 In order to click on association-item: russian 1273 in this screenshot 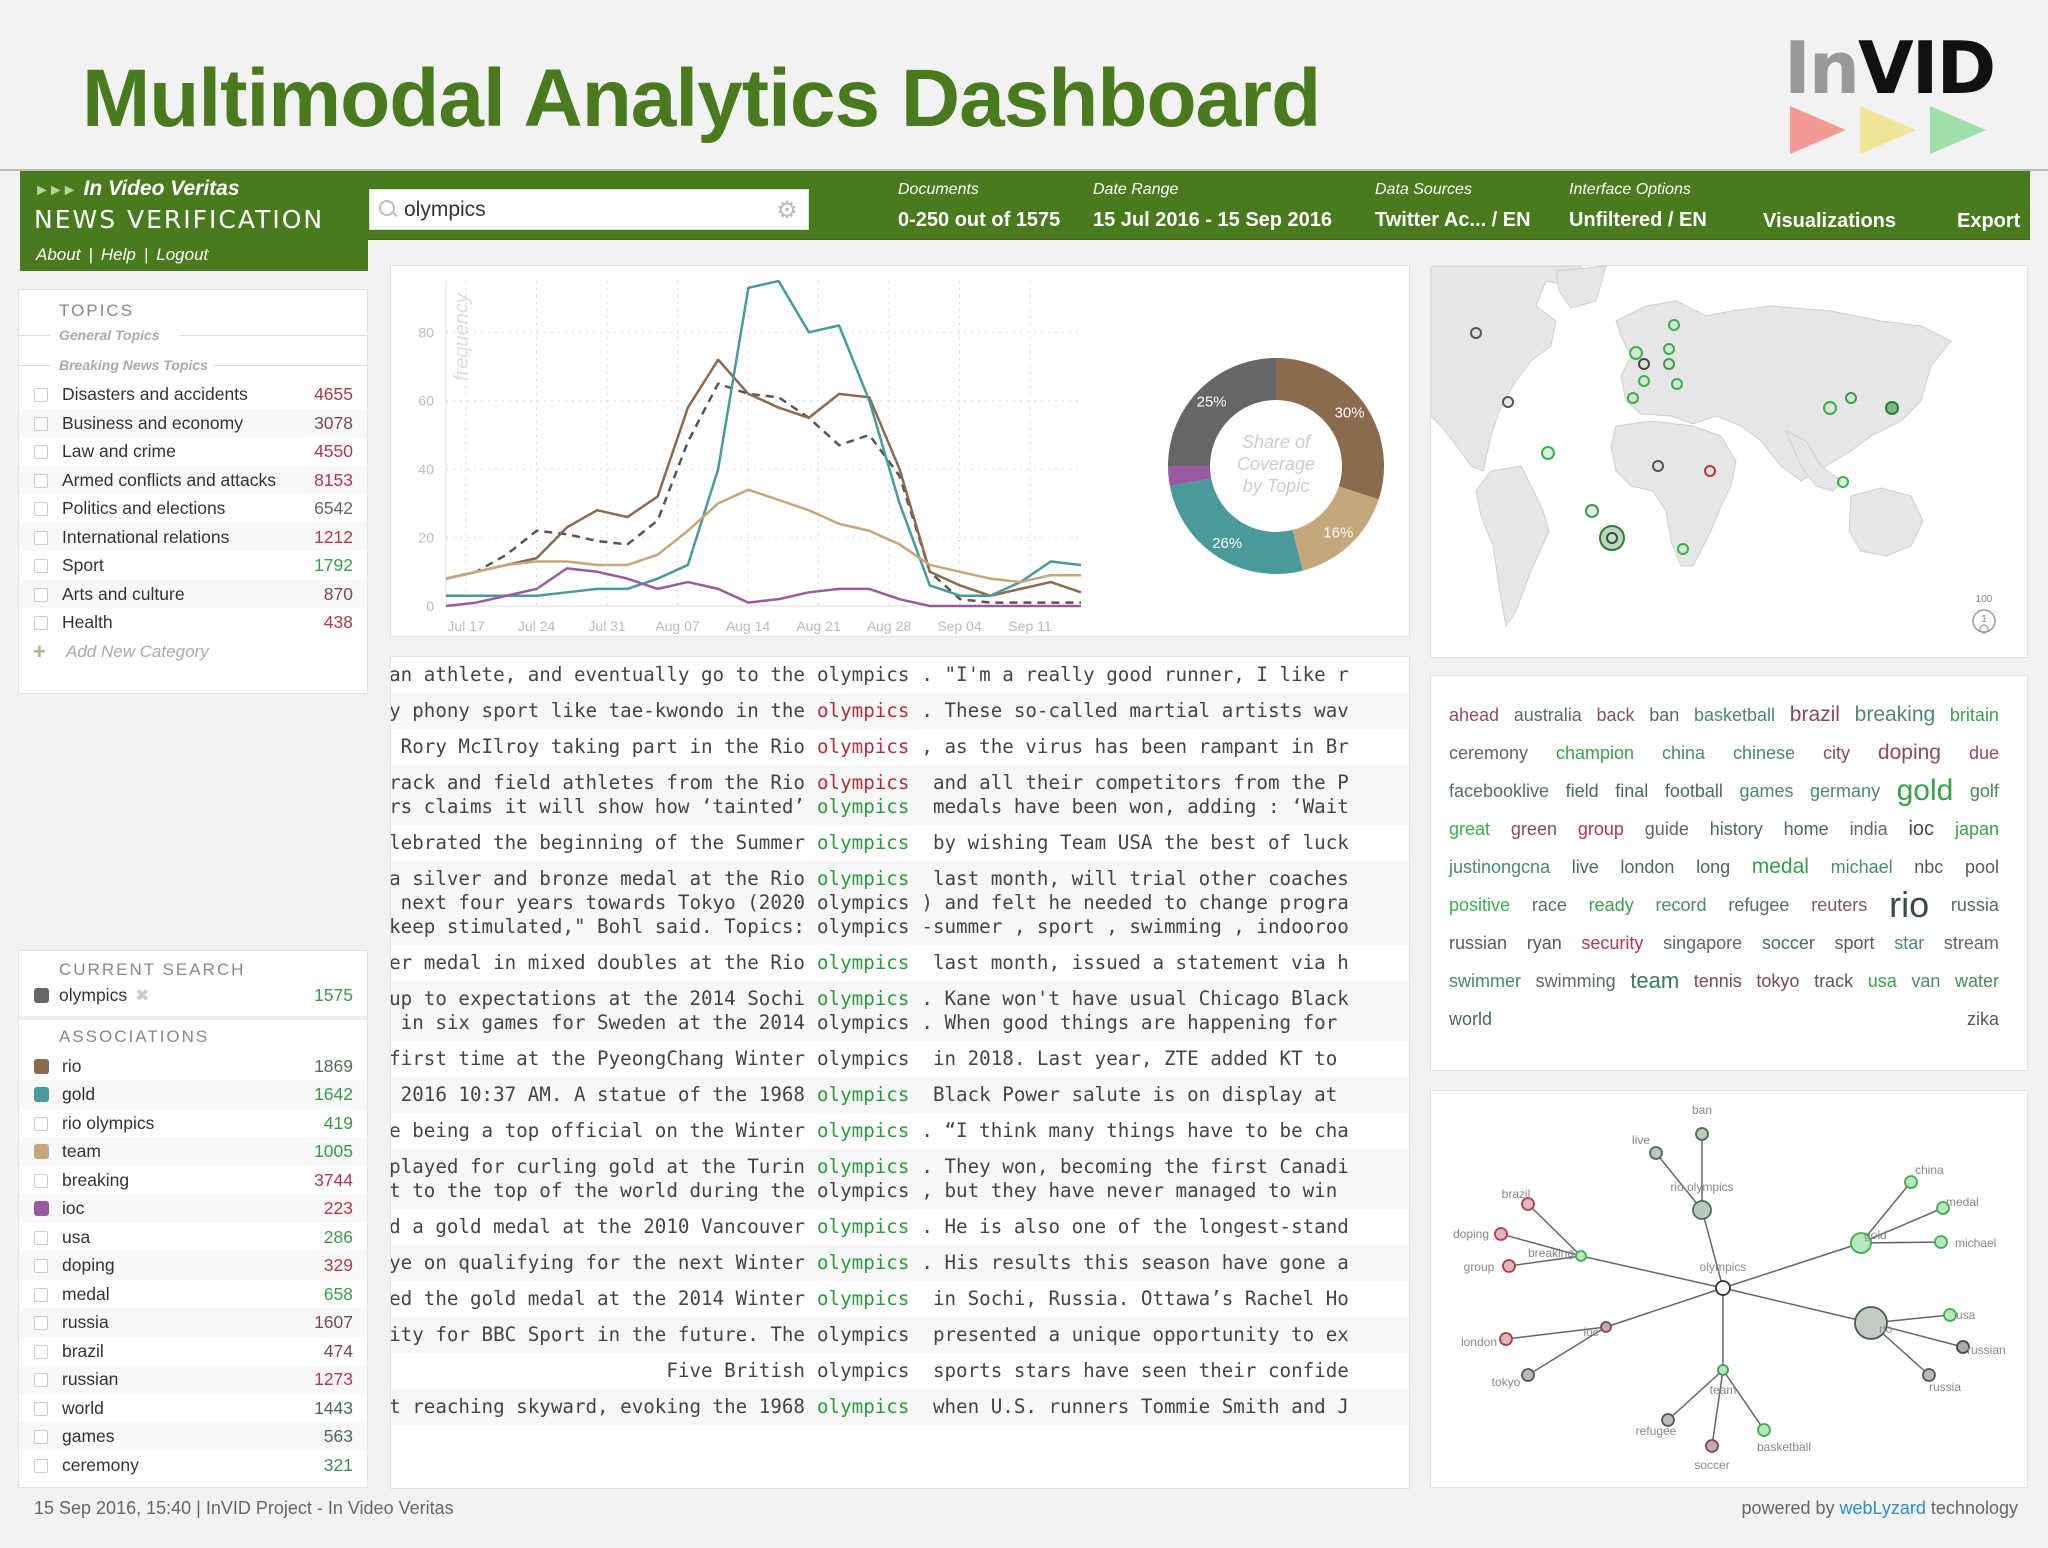, I will do `click(193, 1379)`.